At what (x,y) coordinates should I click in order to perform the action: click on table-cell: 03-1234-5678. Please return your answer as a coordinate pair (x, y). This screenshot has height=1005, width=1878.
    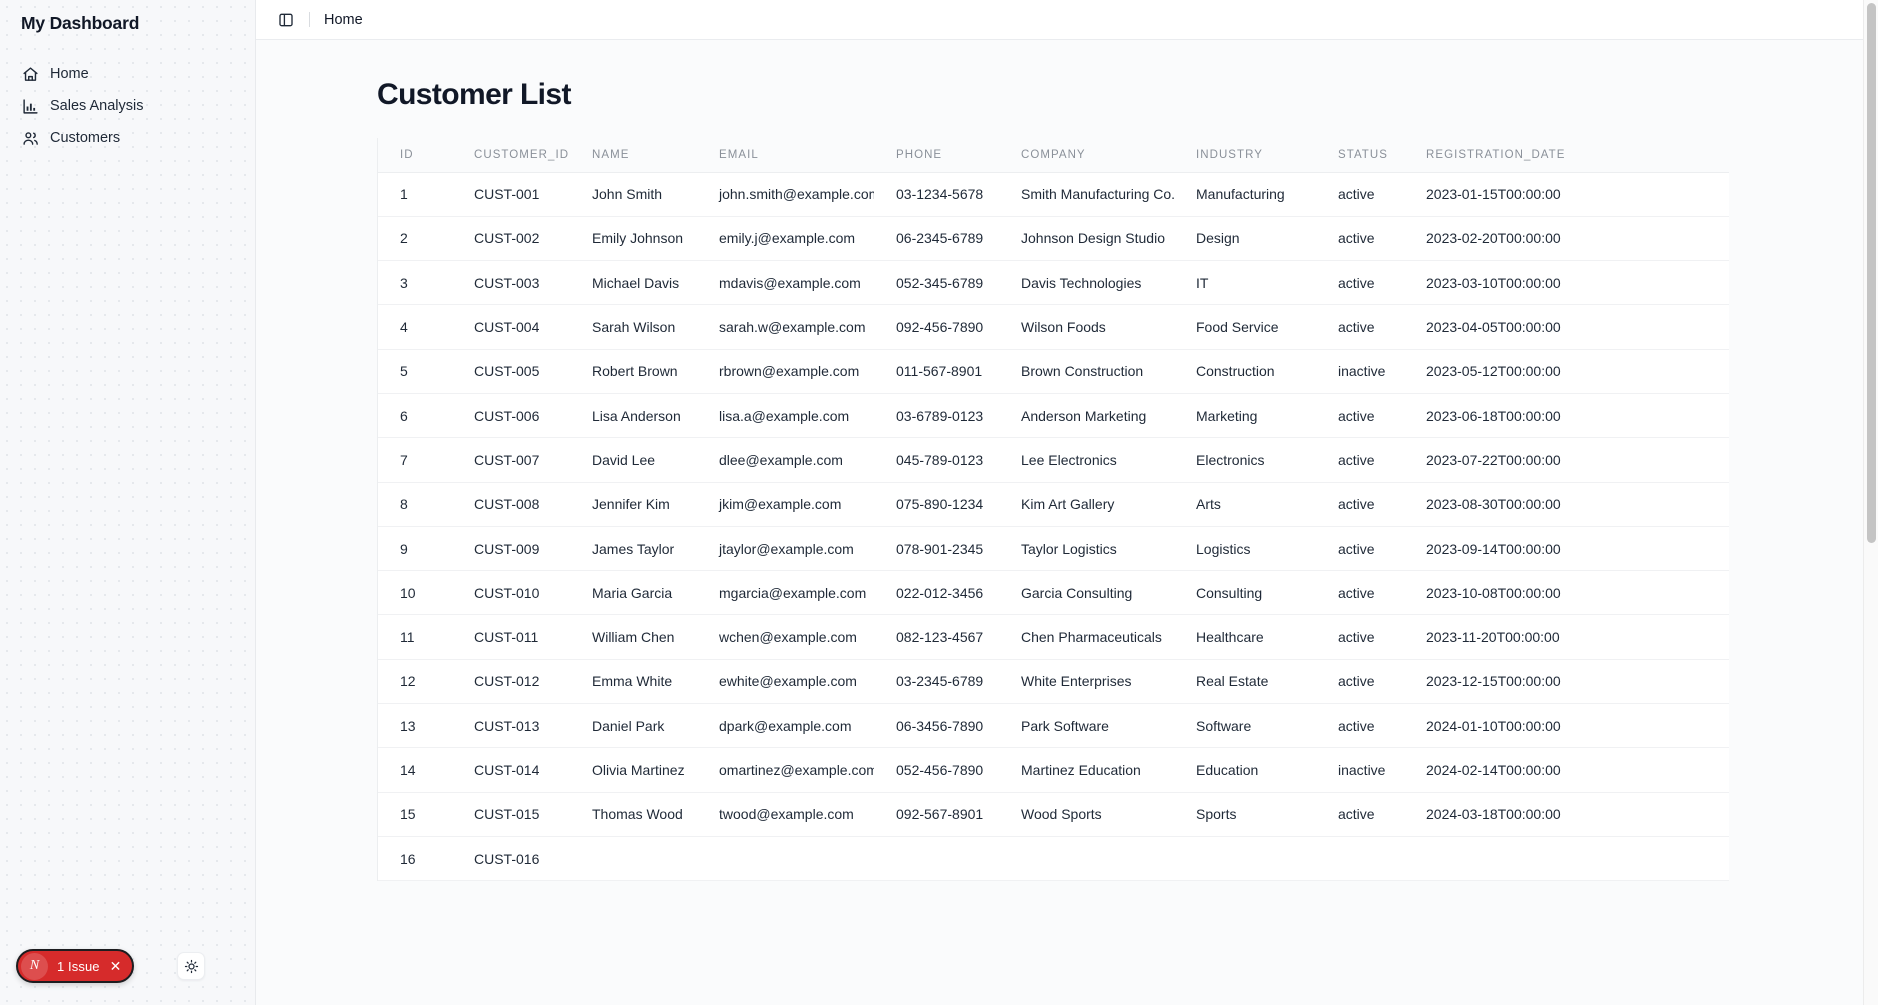
    Looking at the image, I should click on (936, 194).